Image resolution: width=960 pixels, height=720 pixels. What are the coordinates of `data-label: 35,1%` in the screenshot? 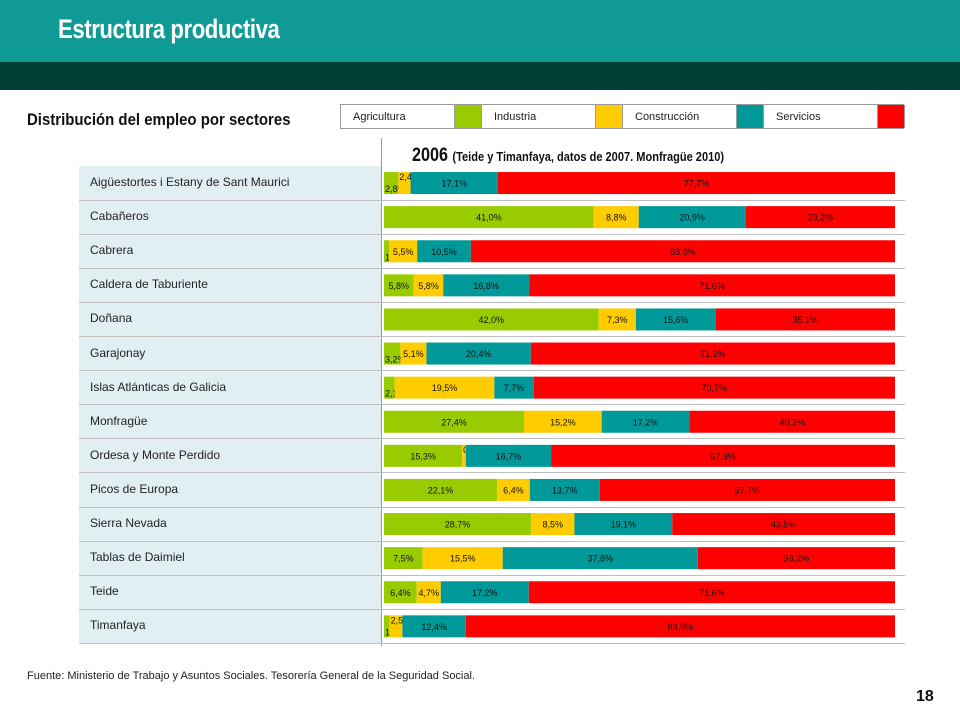 It's located at (806, 320).